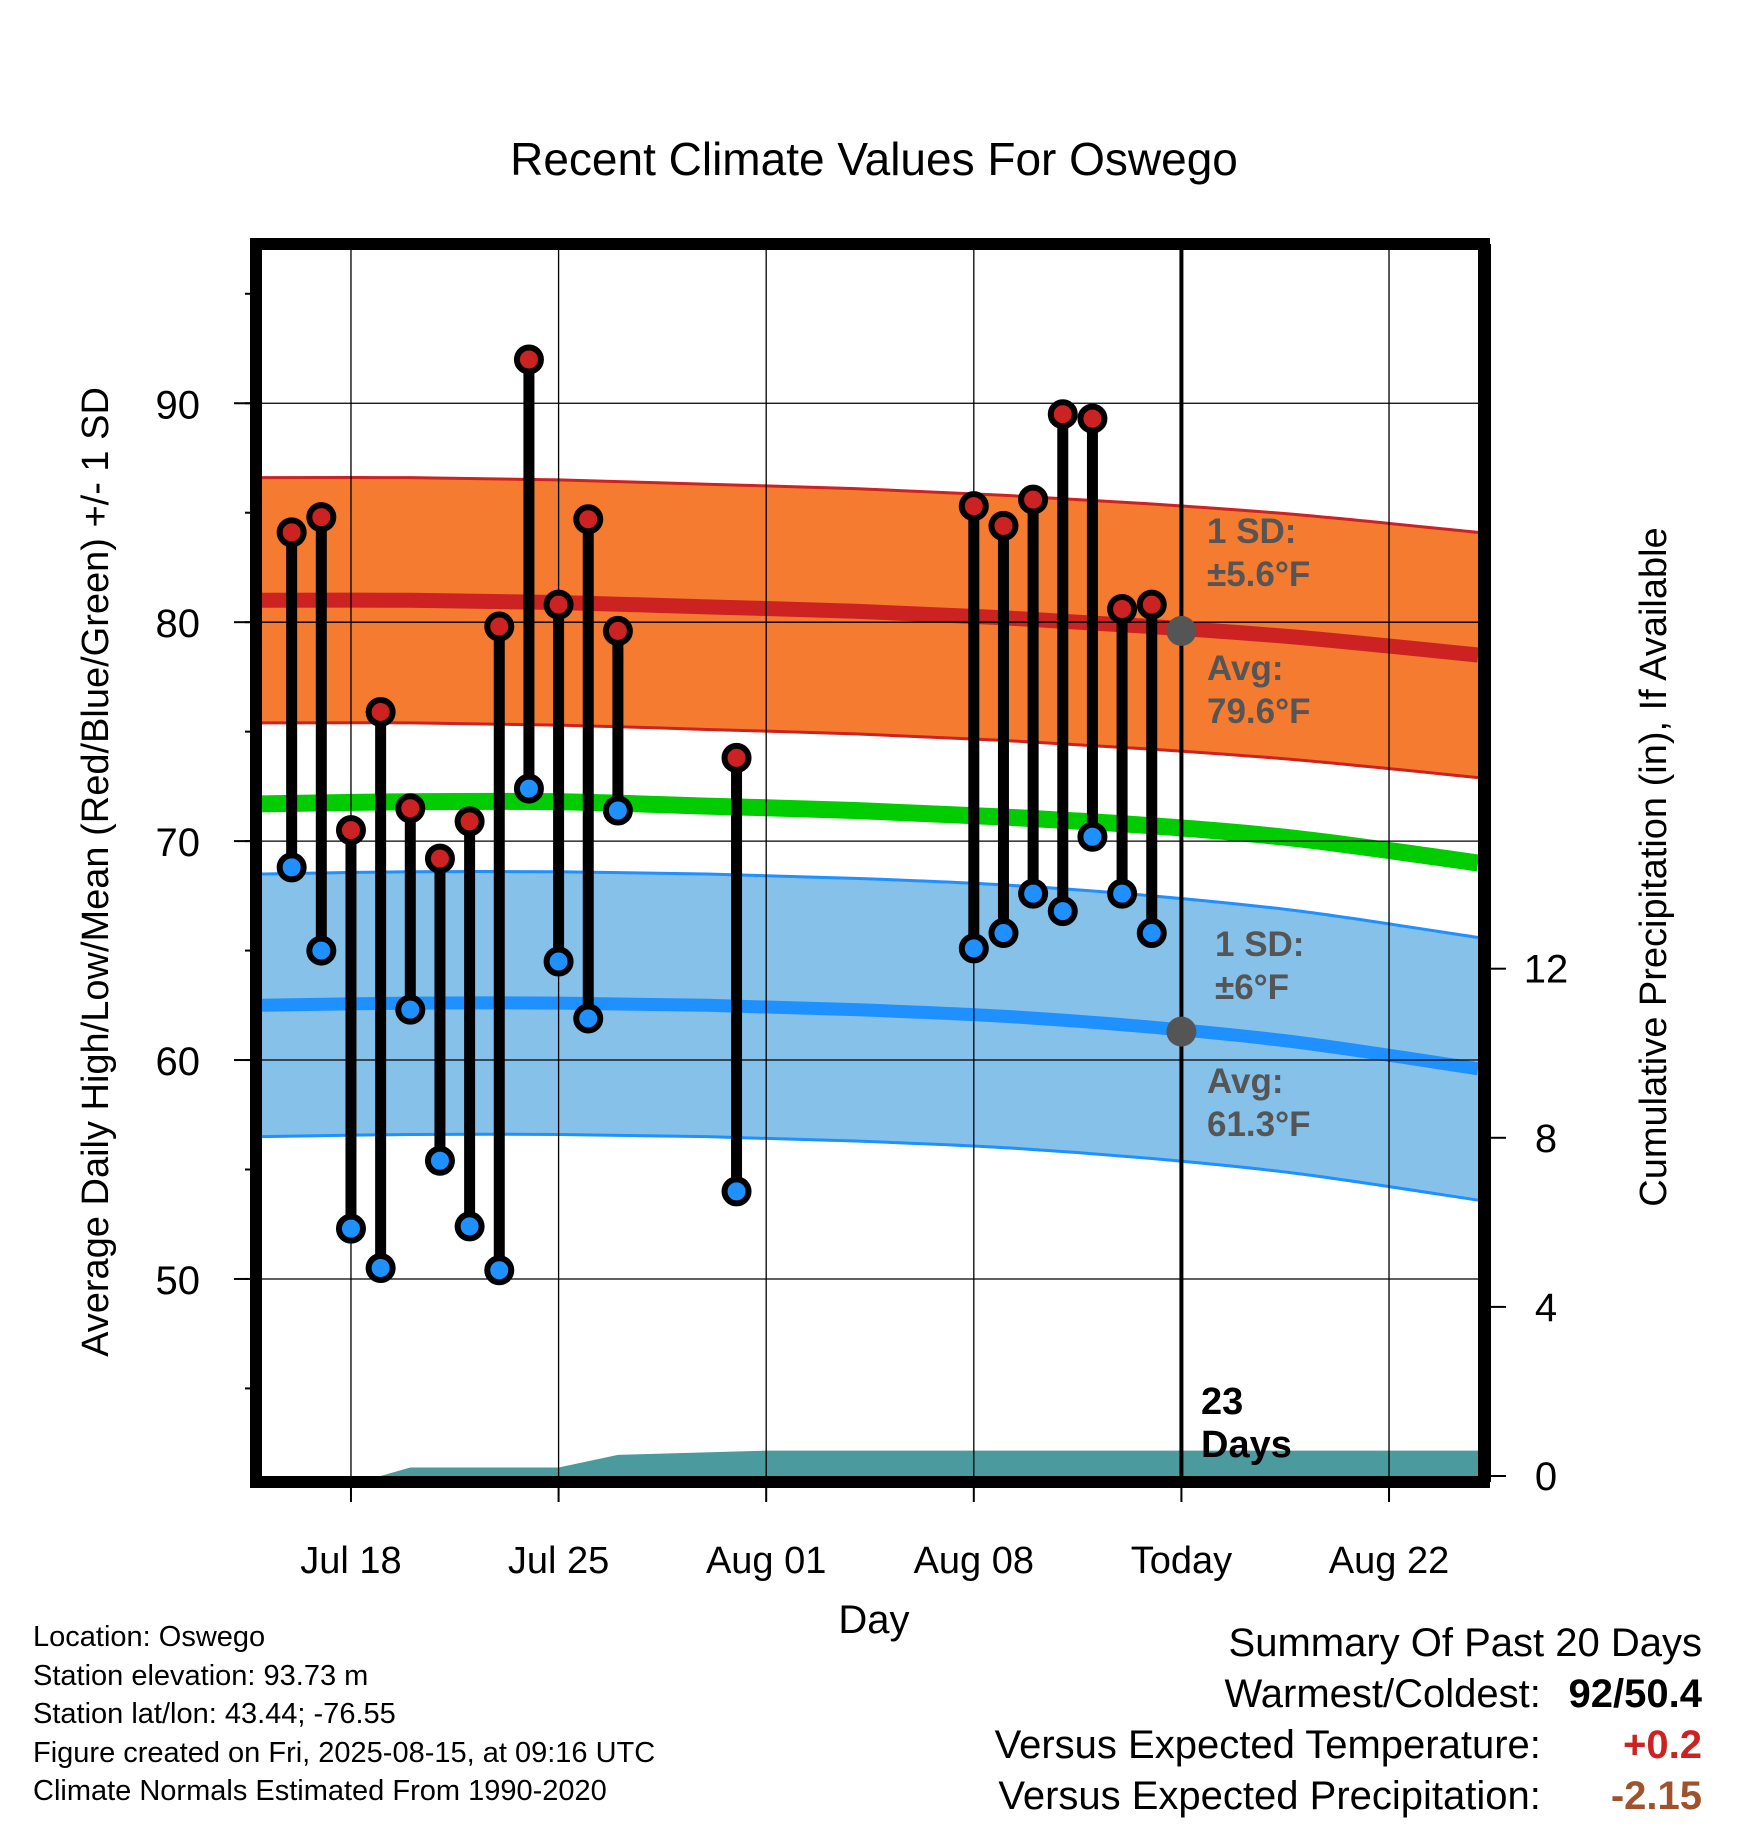 This screenshot has width=1748, height=1828. Describe the element at coordinates (870, 1036) in the screenshot. I see `low-average-line` at that location.